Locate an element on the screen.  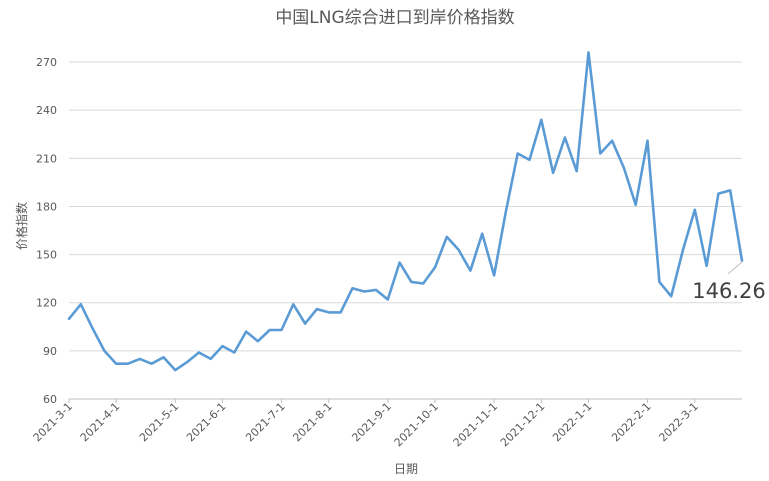
y-tick-label: 120 is located at coordinates (46, 303).